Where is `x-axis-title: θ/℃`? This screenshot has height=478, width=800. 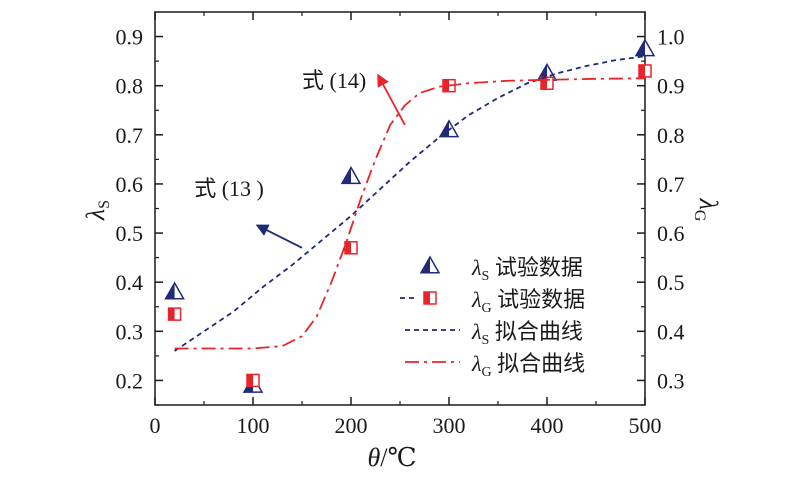 x-axis-title: θ/℃ is located at coordinates (391, 457).